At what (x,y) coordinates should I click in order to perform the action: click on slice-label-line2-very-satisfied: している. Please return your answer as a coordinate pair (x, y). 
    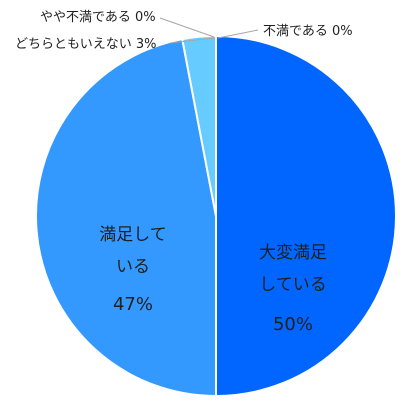
    Looking at the image, I should click on (293, 285).